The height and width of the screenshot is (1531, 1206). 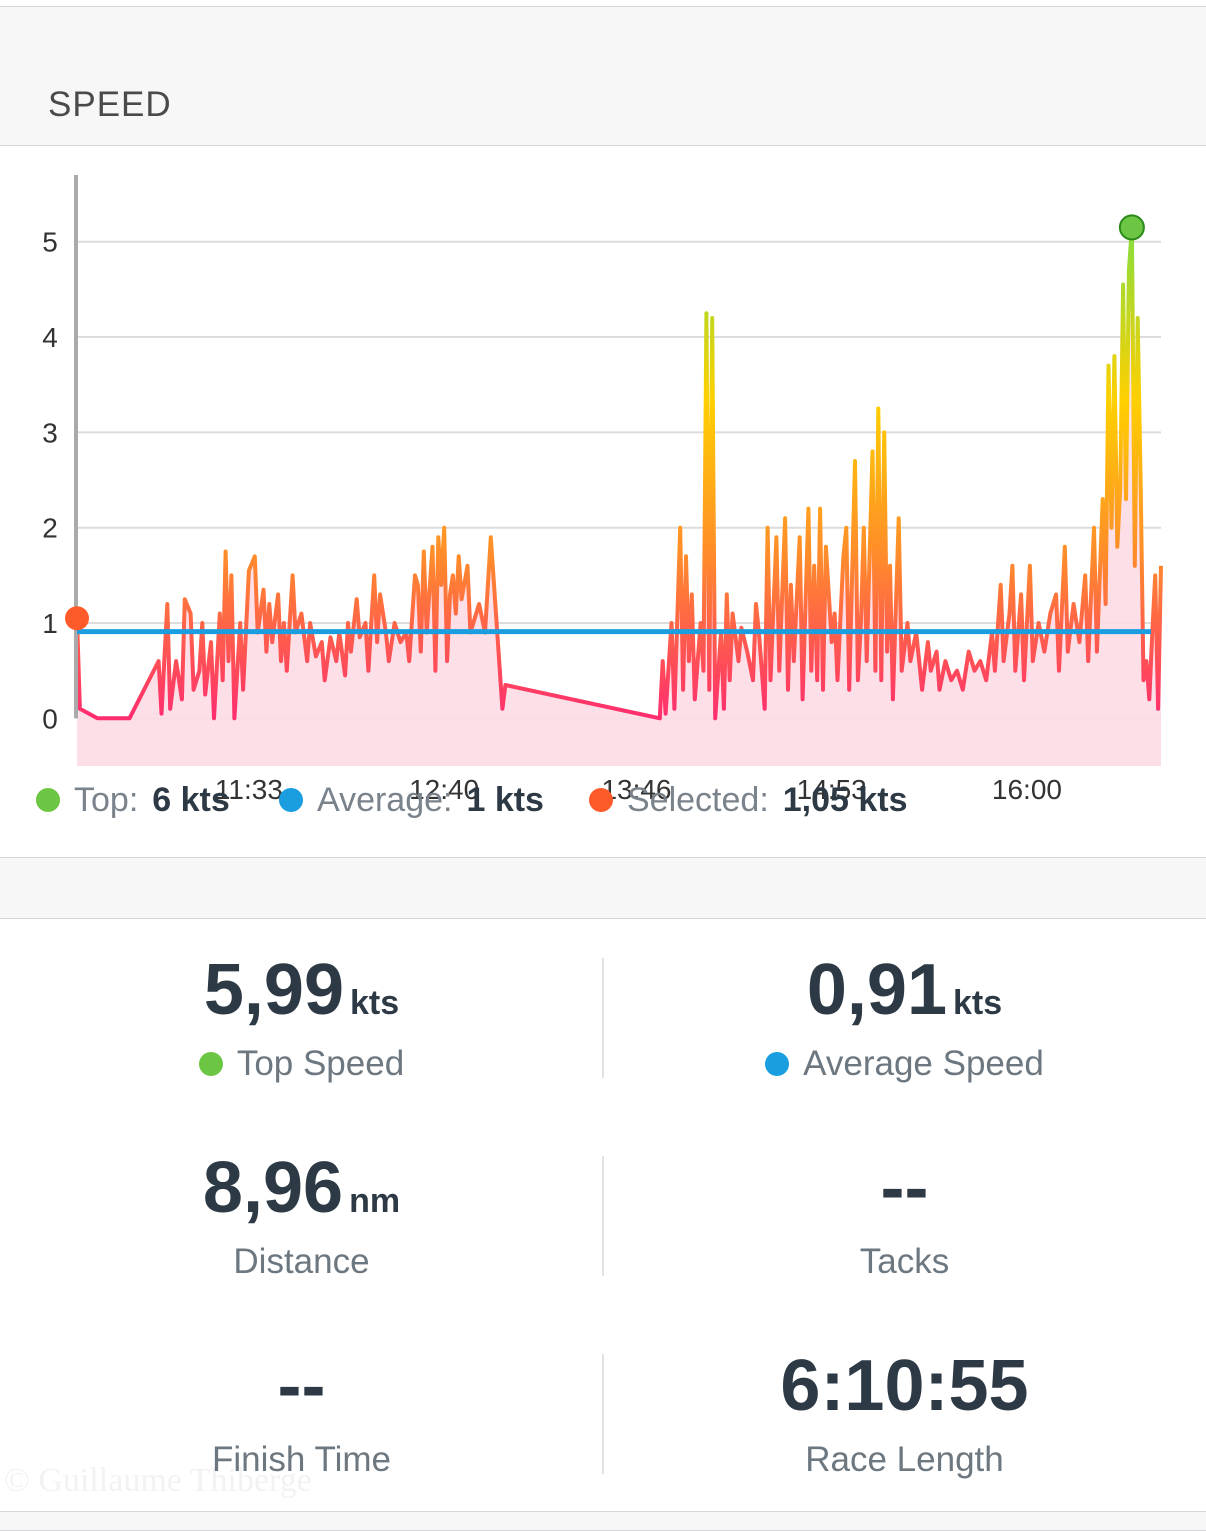 I want to click on stat-value: 8,96 nm, so click(x=301, y=1188).